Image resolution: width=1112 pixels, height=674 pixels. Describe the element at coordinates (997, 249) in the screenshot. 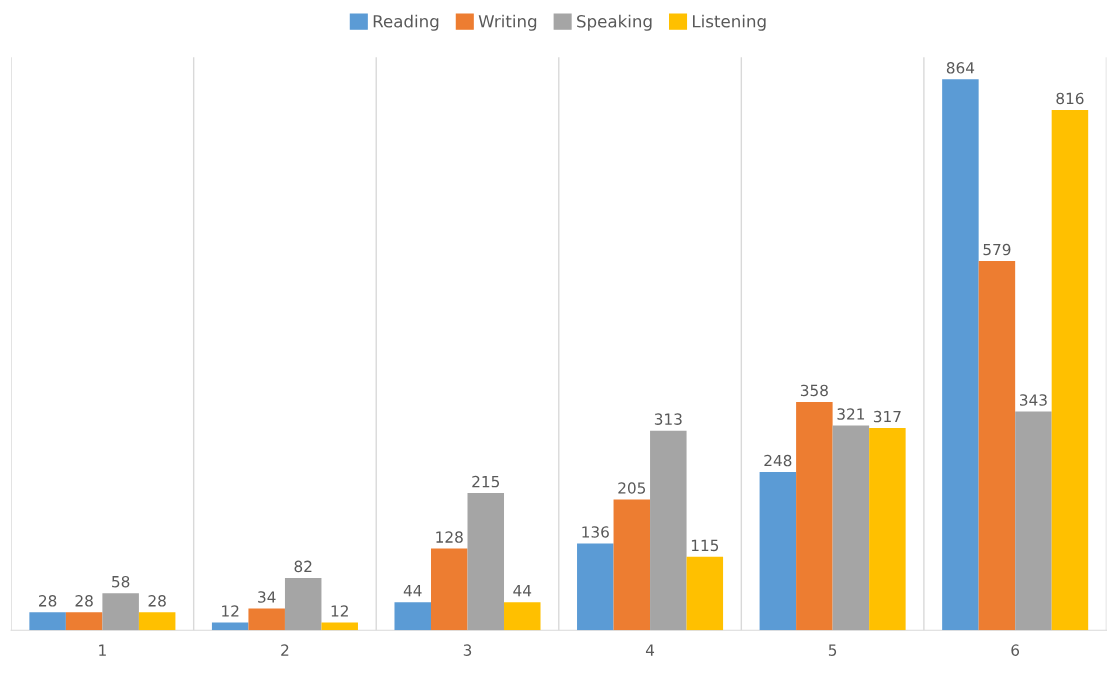

I see `data-label: 579` at that location.